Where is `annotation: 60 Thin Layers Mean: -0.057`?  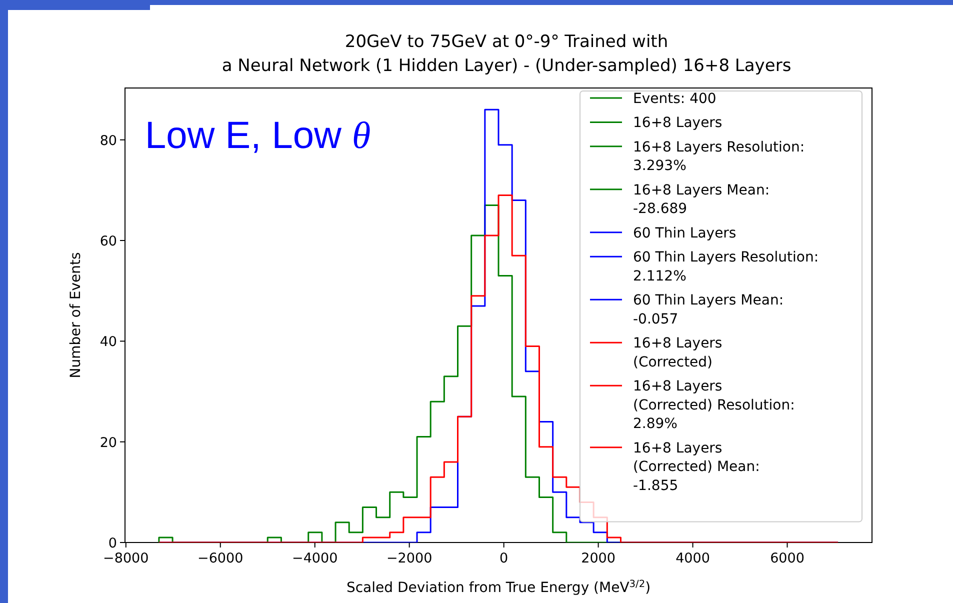
annotation: 60 Thin Layers Mean: -0.057 is located at coordinates (708, 310).